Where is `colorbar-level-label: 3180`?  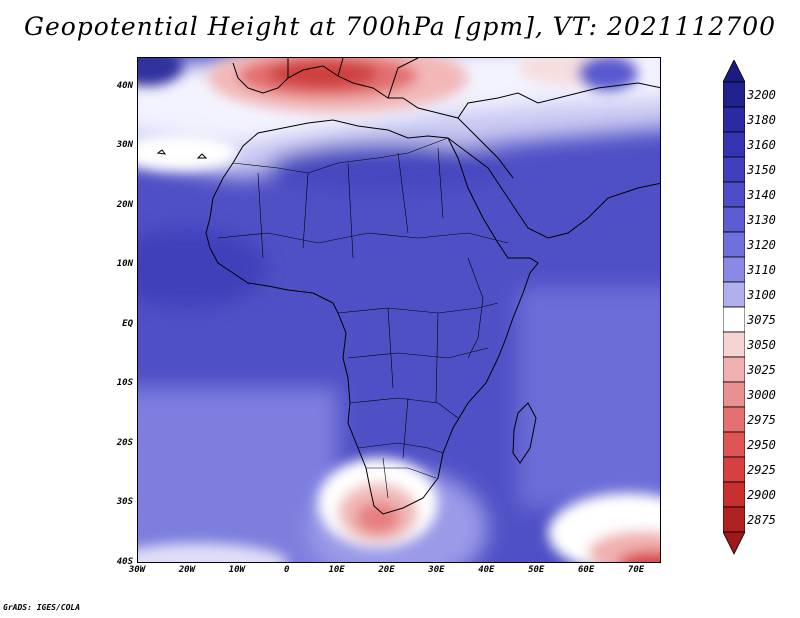 colorbar-level-label: 3180 is located at coordinates (761, 119).